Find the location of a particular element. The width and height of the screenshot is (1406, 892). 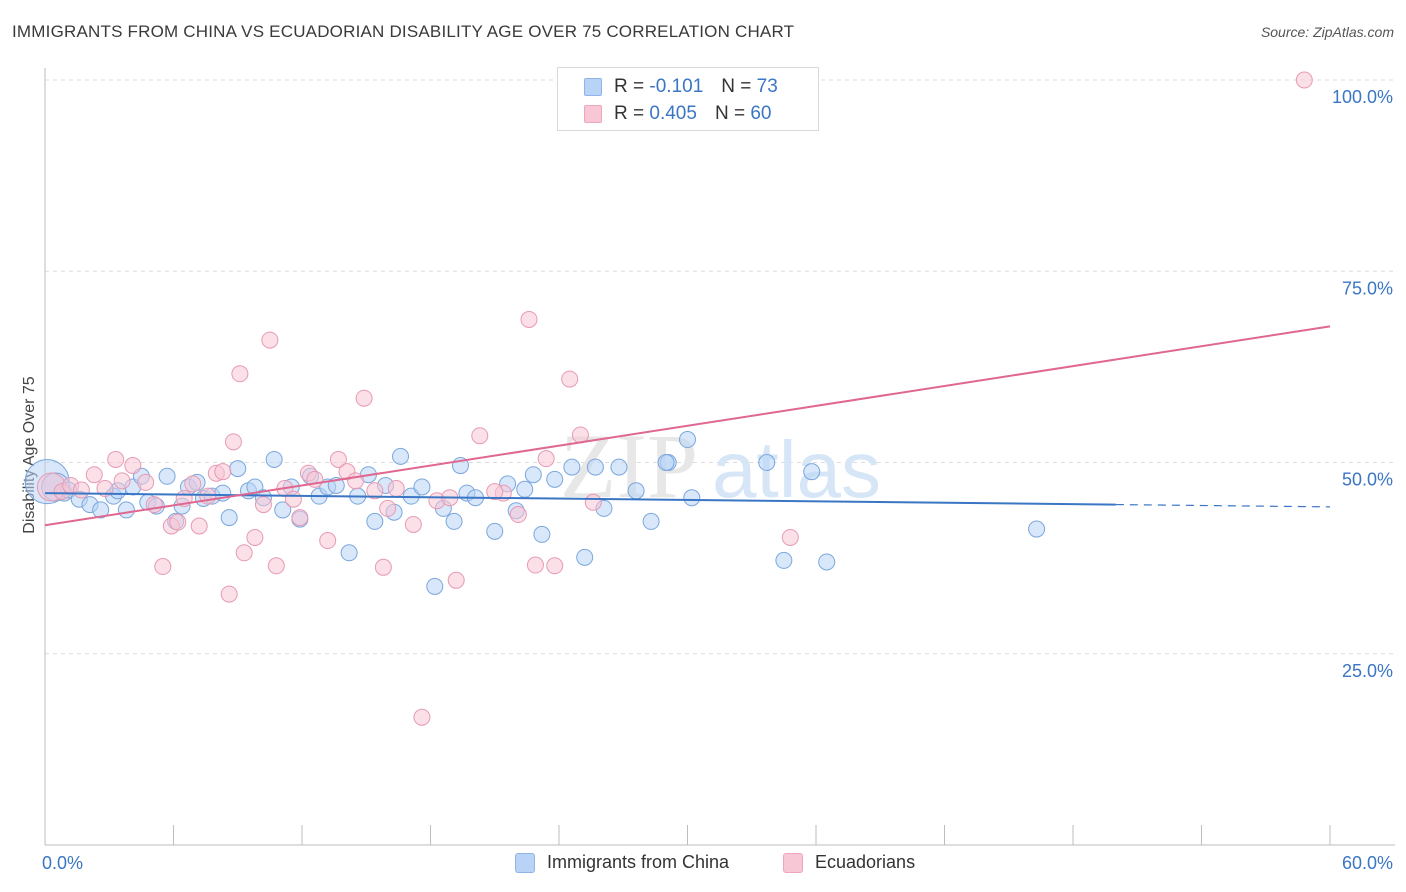

legend-r-value-china: -0.101 is located at coordinates (676, 86).